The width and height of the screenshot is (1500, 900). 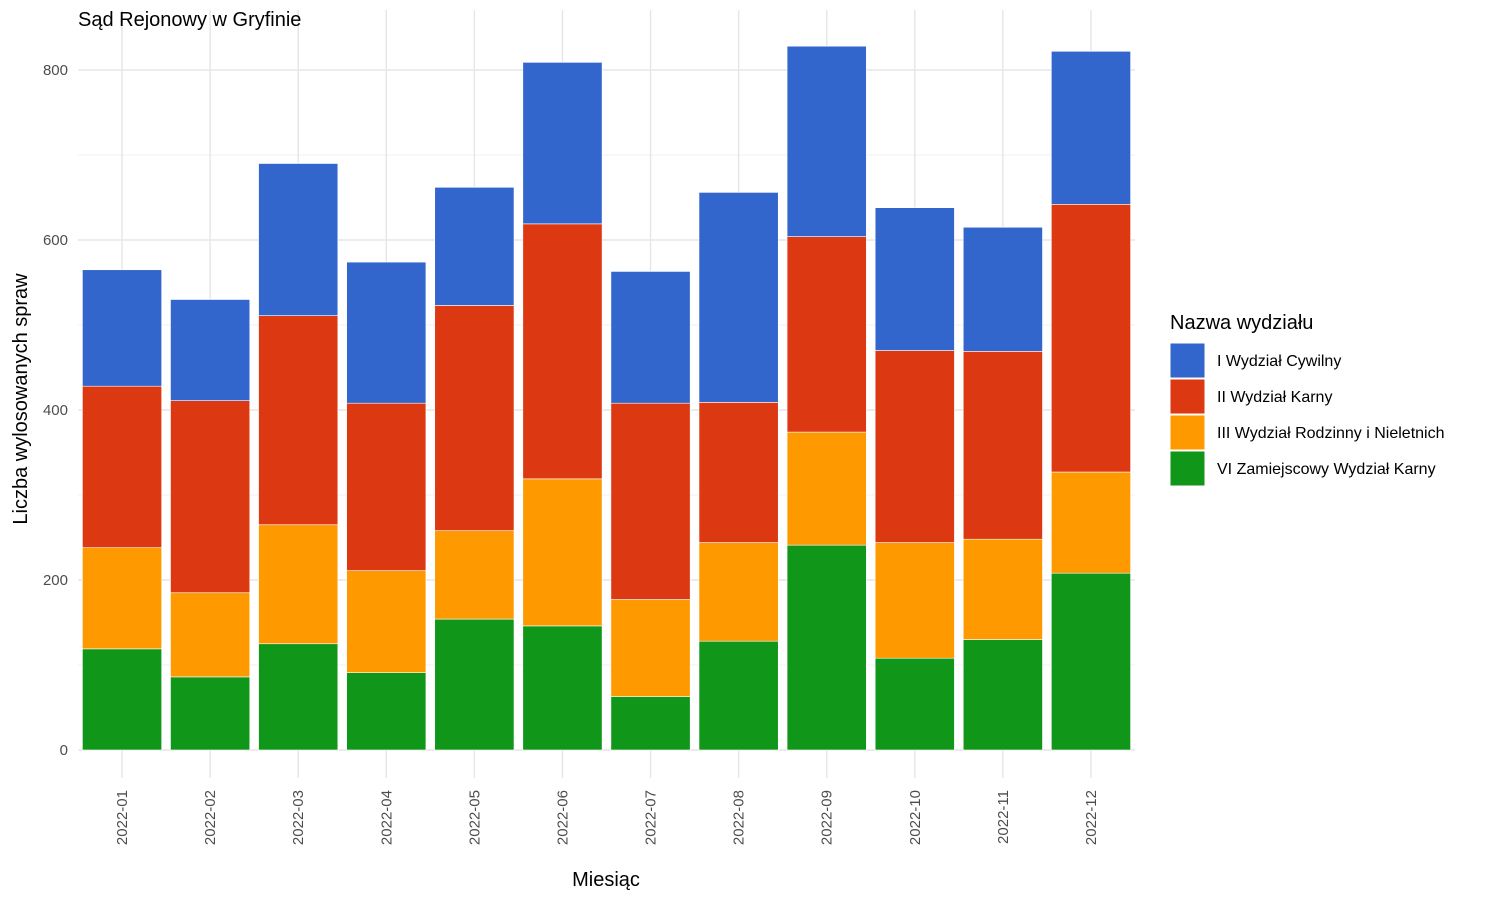 What do you see at coordinates (21, 399) in the screenshot?
I see `y-axis-title: Liczba wylosowanych spraw` at bounding box center [21, 399].